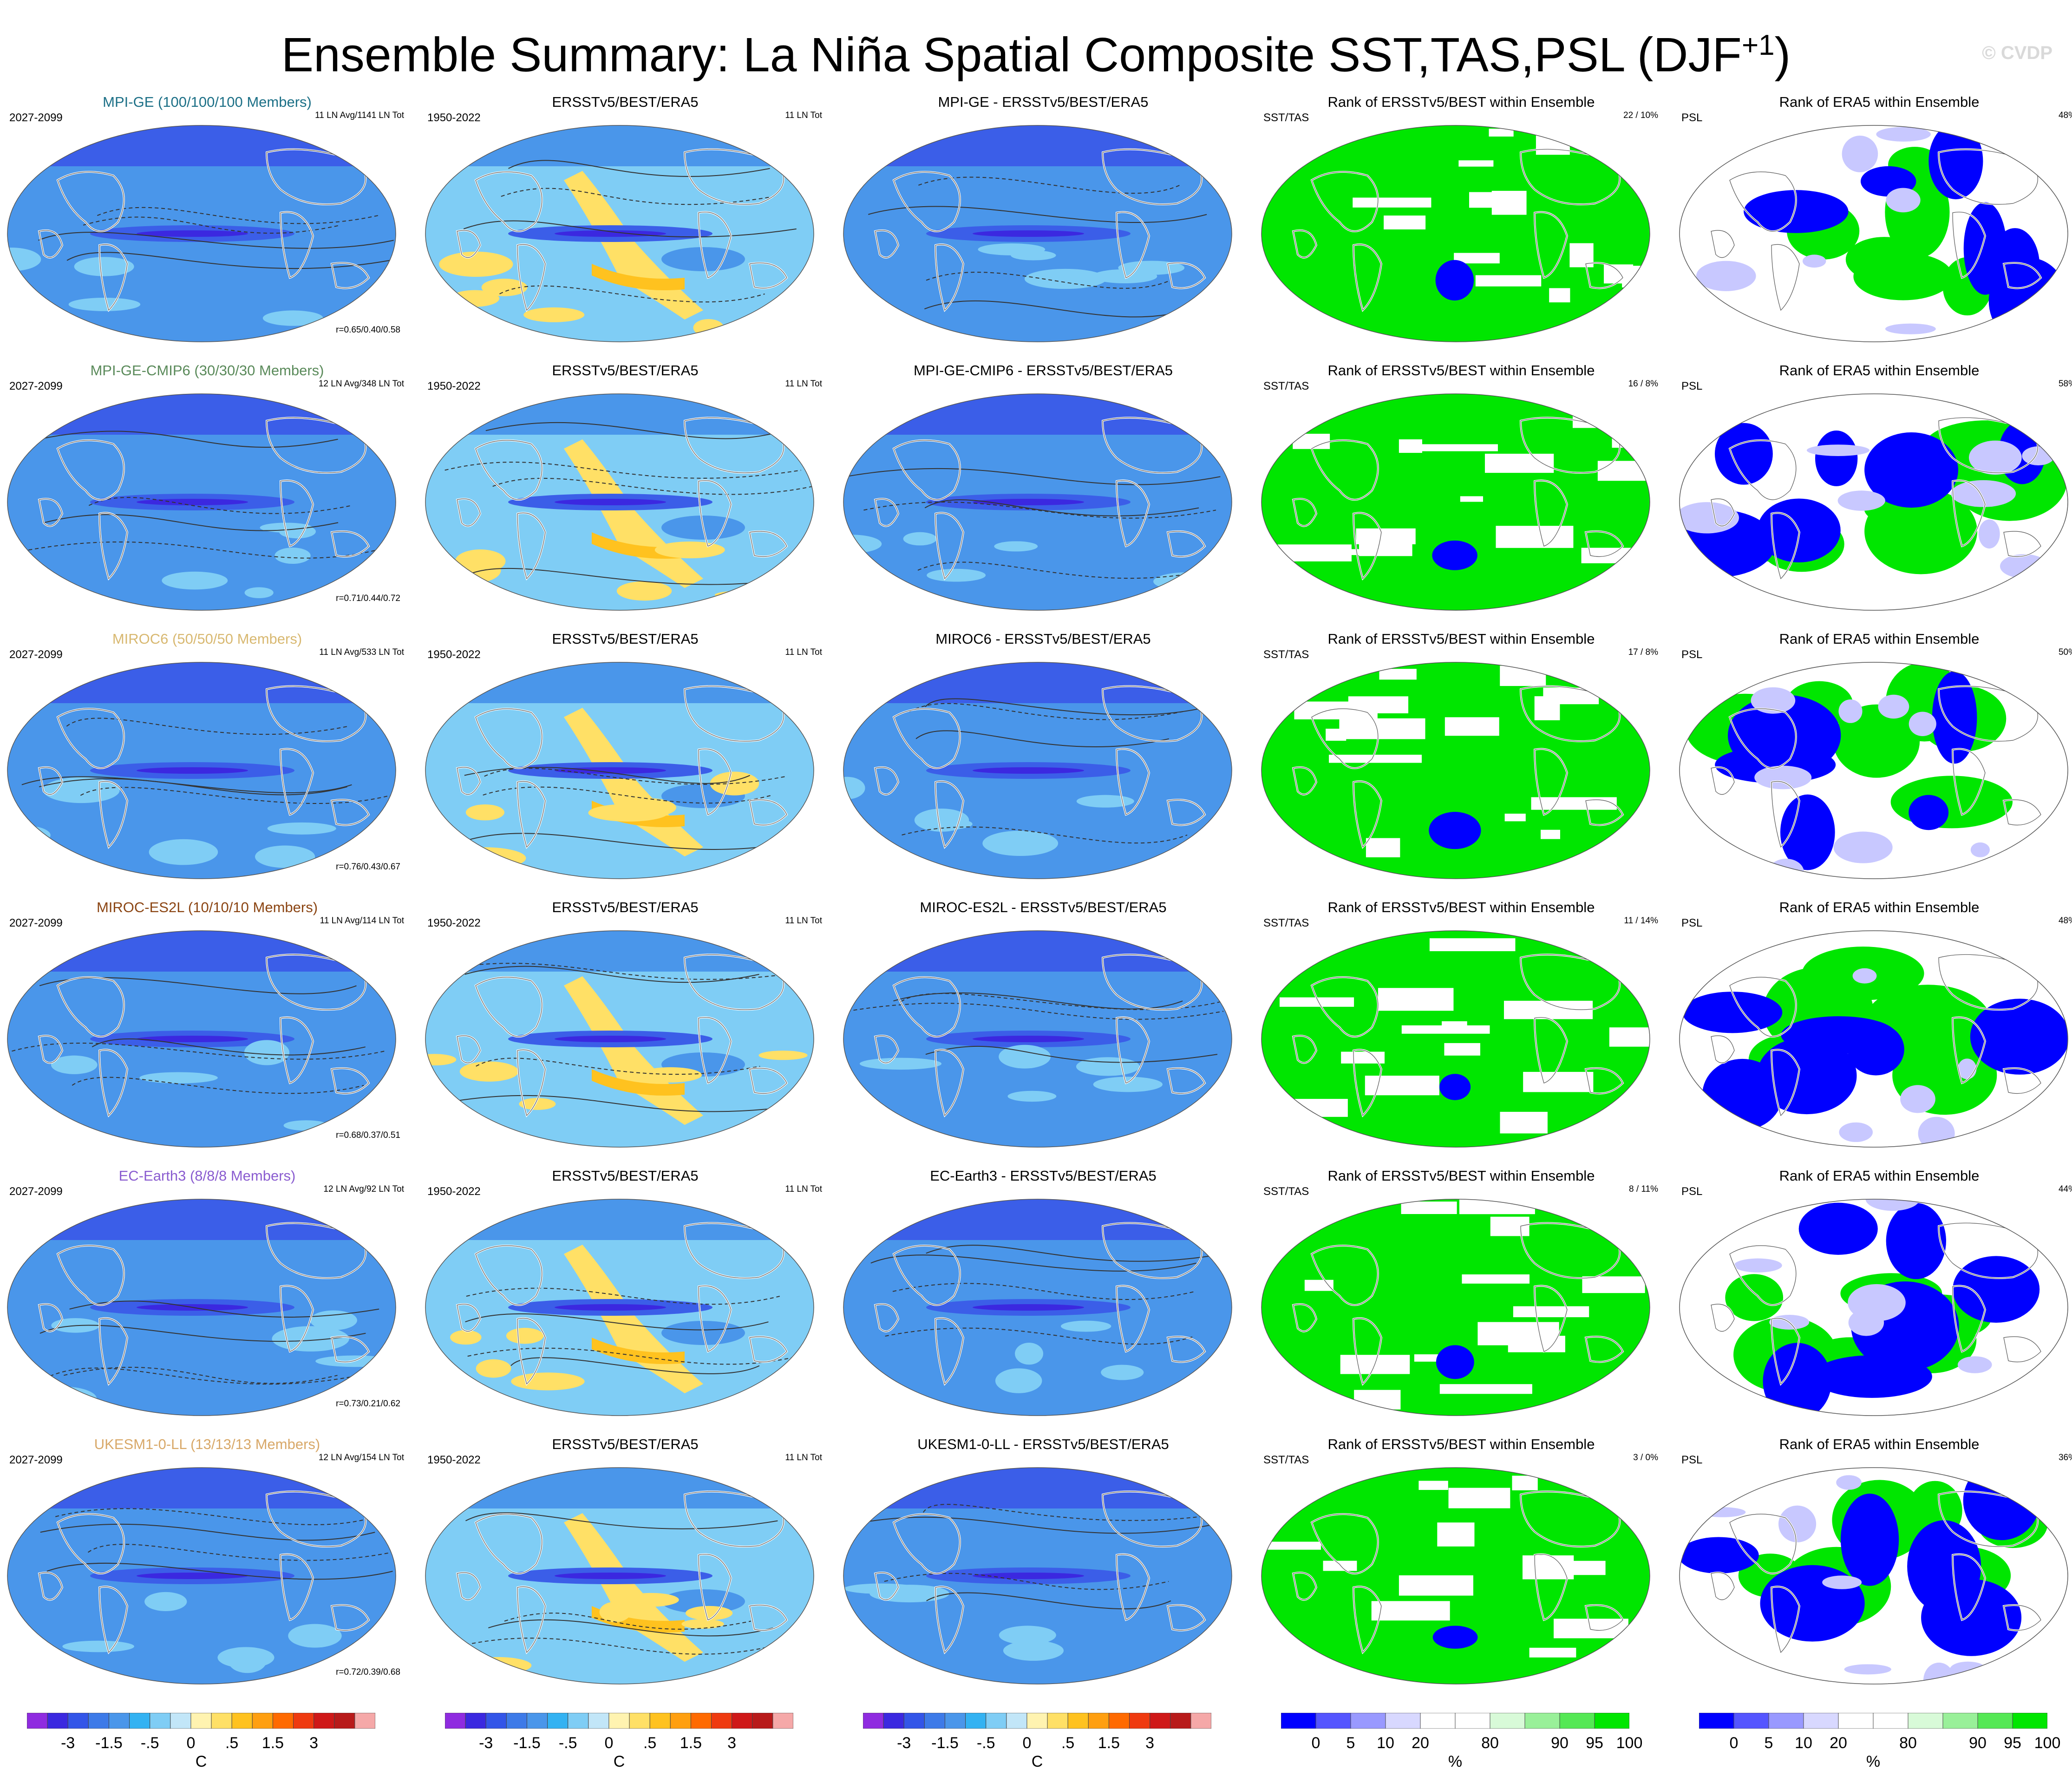  What do you see at coordinates (1873, 1762) in the screenshot?
I see `colorbar-unit: %` at bounding box center [1873, 1762].